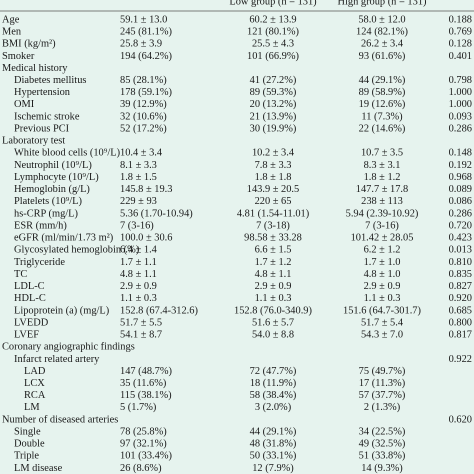 Image resolution: width=474 pixels, height=474 pixels. I want to click on cell: 58.0 ± 12.0, so click(381, 19).